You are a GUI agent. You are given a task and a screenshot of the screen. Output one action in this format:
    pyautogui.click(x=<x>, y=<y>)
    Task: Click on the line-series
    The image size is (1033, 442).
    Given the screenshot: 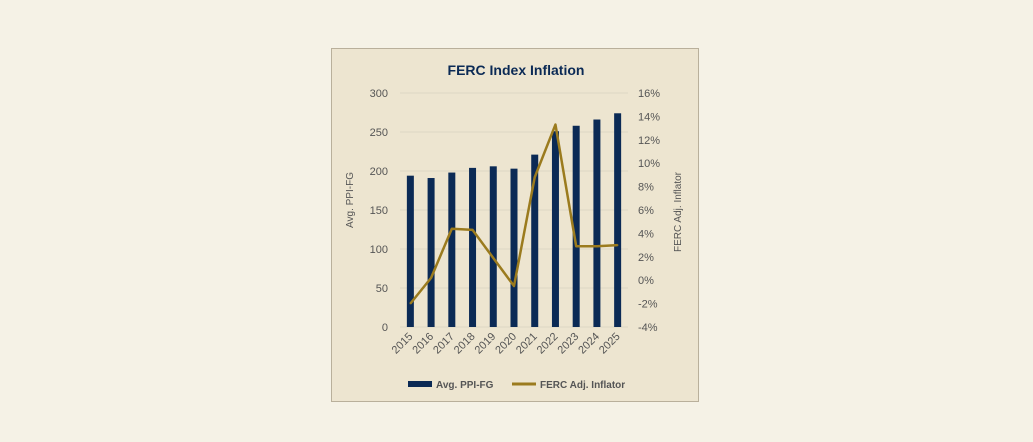 What is the action you would take?
    pyautogui.click(x=514, y=214)
    